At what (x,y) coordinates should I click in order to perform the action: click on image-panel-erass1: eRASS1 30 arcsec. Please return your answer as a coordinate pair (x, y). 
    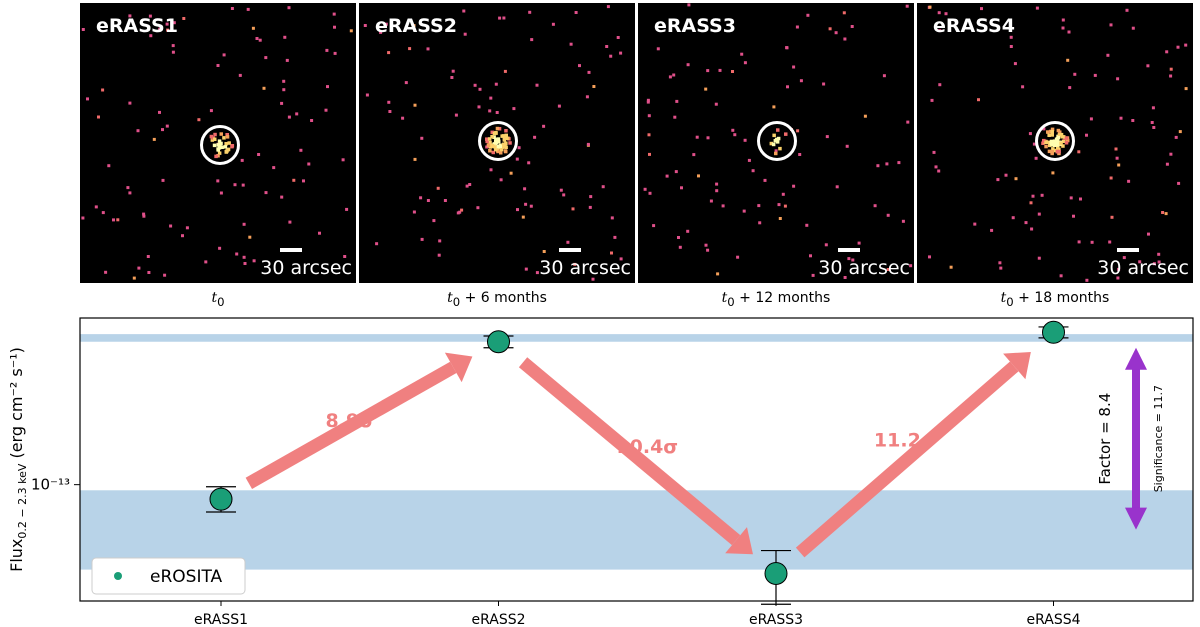
    Looking at the image, I should click on (218, 143).